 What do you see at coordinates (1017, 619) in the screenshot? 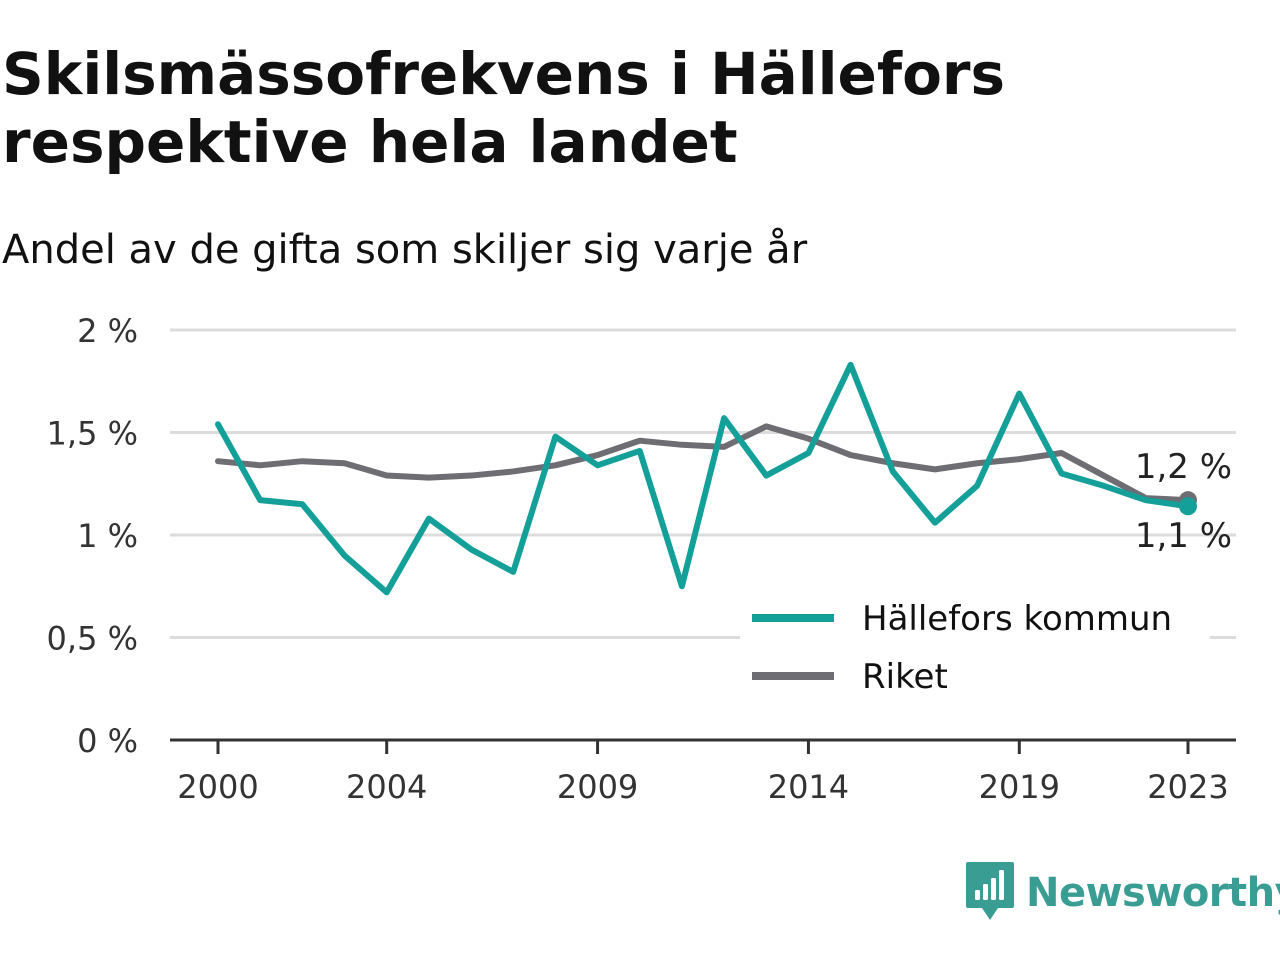
I see `legend-label: Hällefors kommun` at bounding box center [1017, 619].